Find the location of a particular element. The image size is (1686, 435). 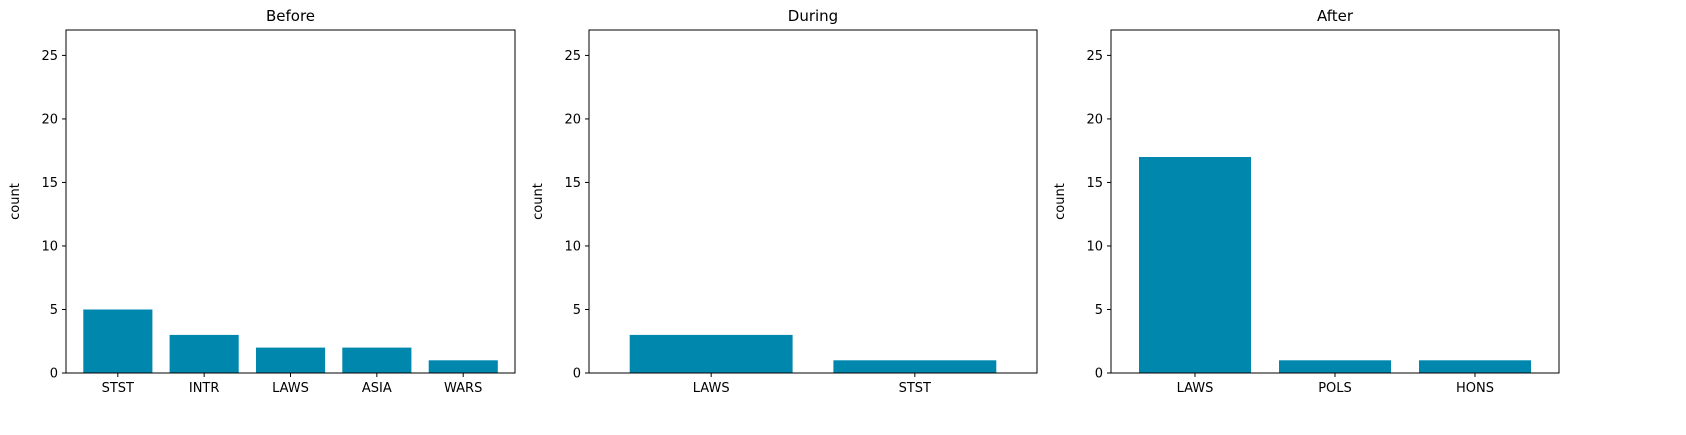

bar-after-hons is located at coordinates (1475, 366).